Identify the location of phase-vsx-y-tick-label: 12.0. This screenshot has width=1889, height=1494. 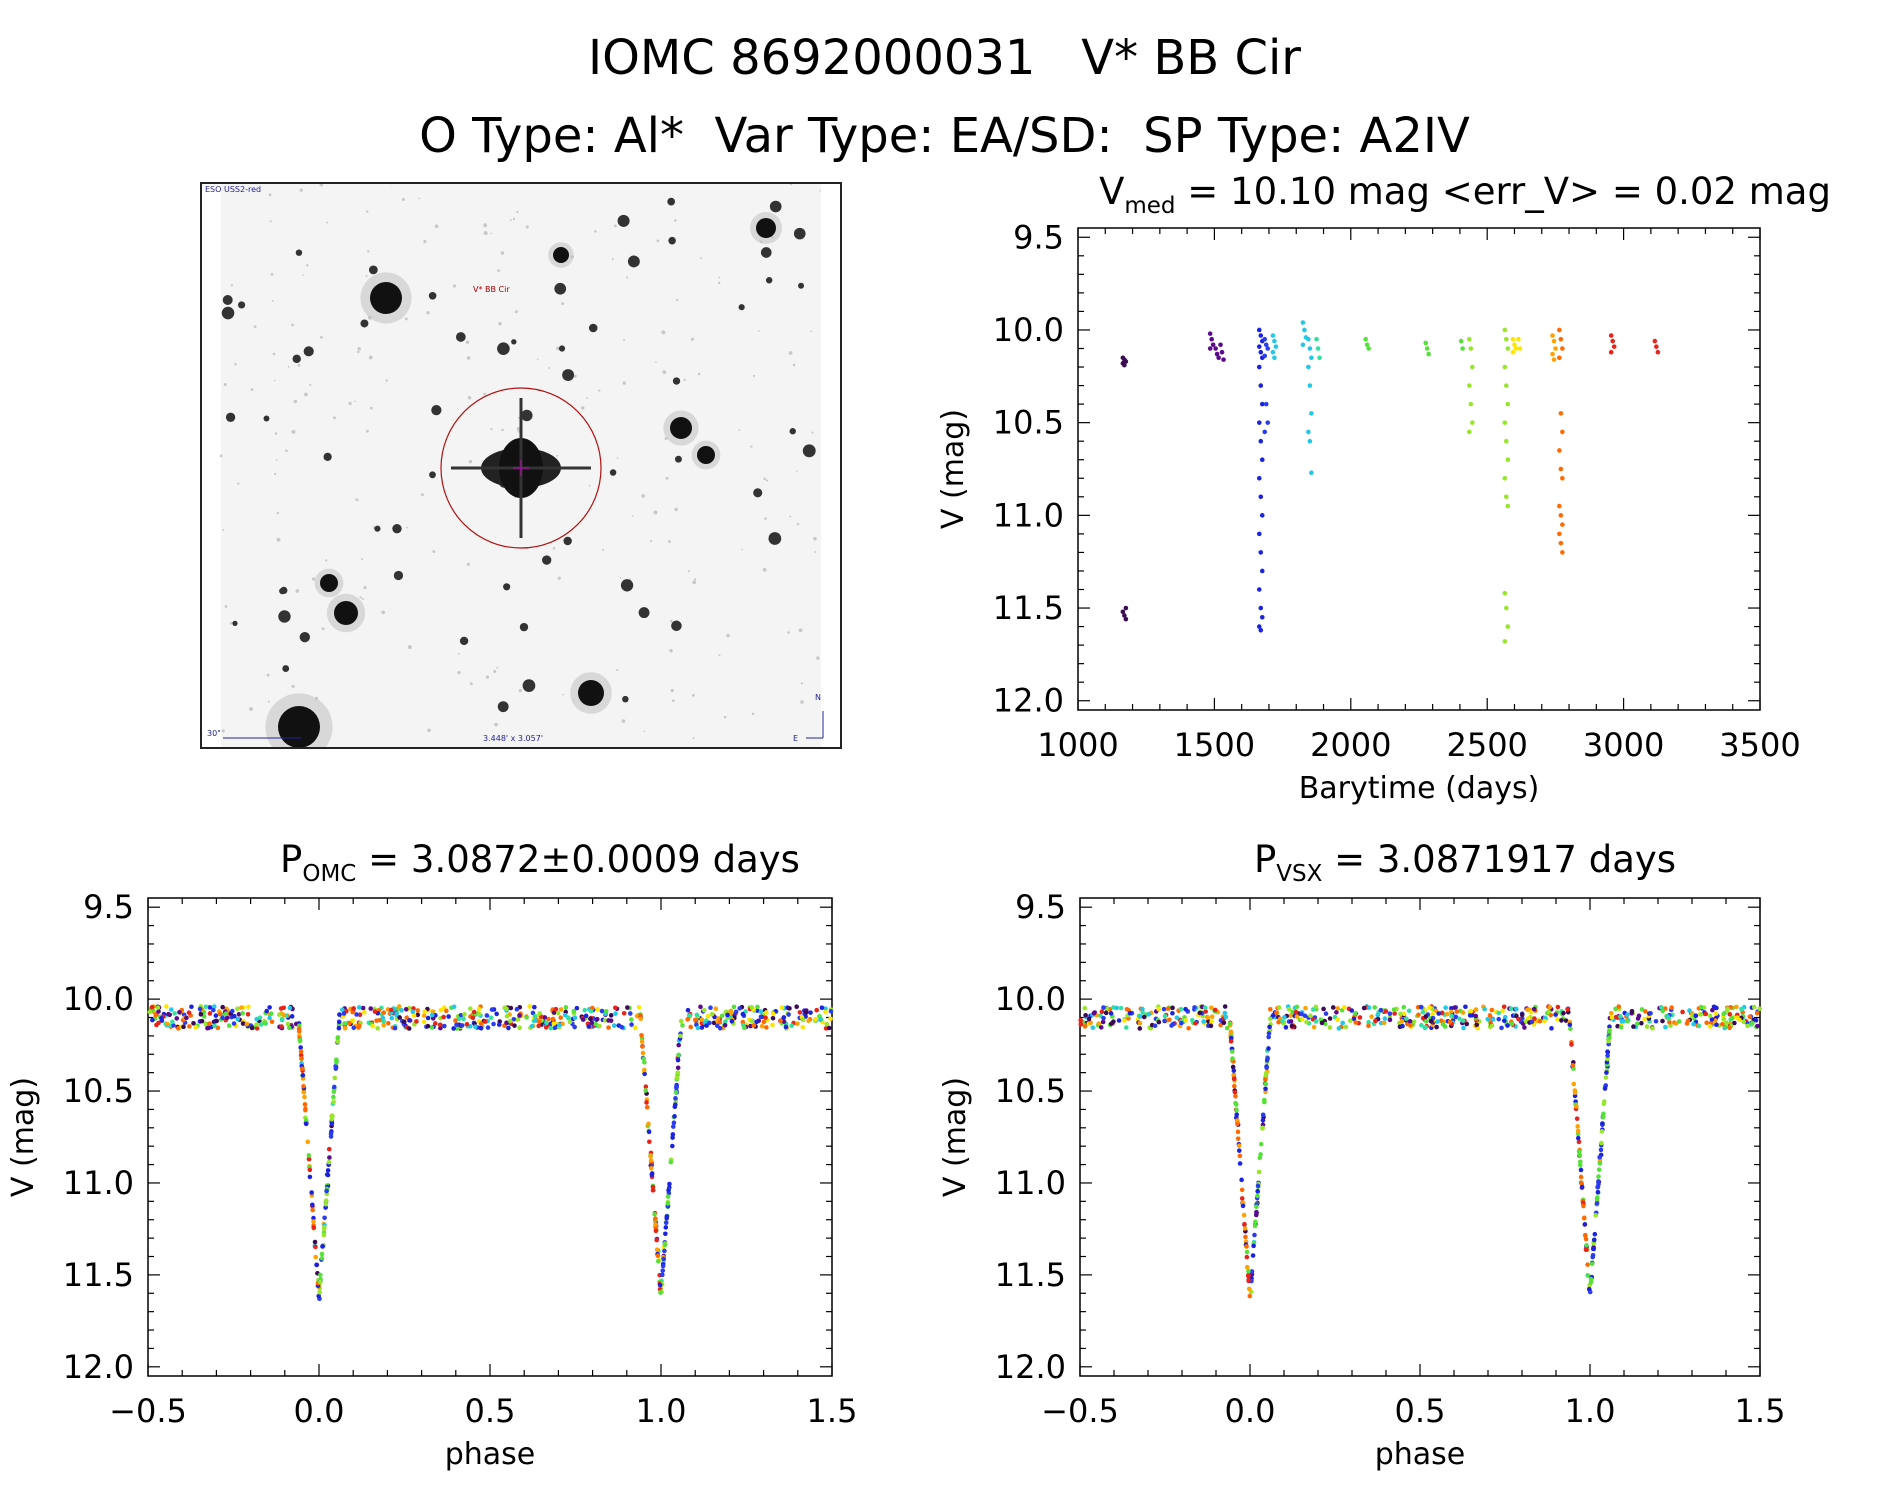
(1030, 1367).